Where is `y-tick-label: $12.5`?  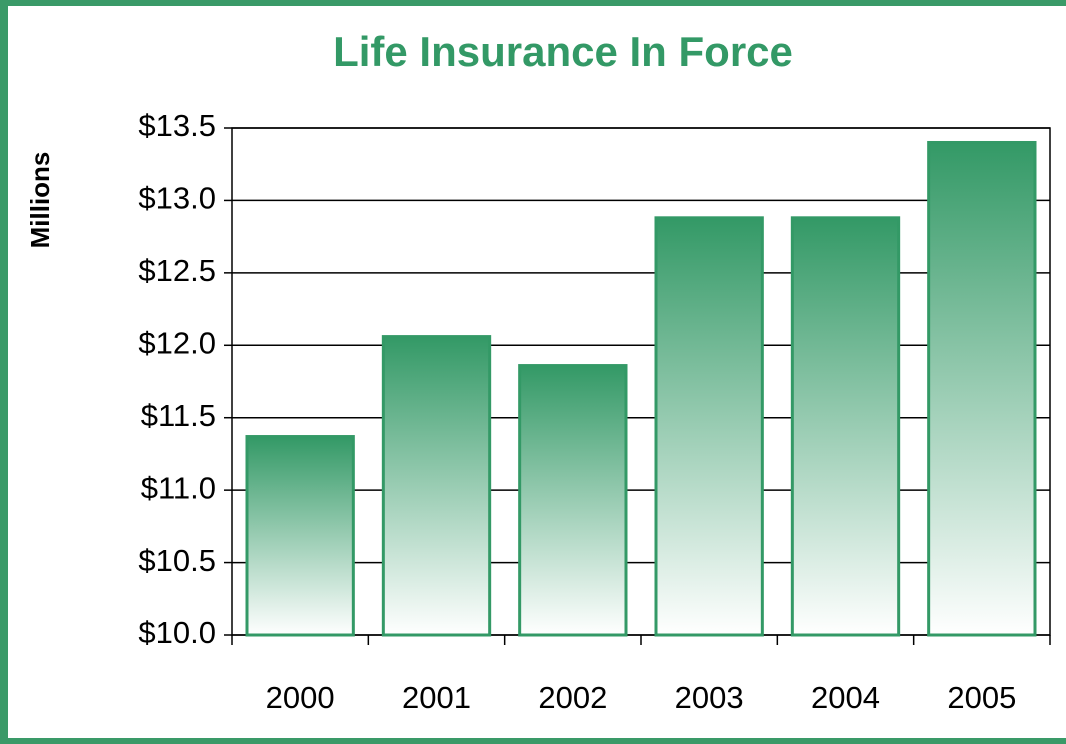 y-tick-label: $12.5 is located at coordinates (177, 270).